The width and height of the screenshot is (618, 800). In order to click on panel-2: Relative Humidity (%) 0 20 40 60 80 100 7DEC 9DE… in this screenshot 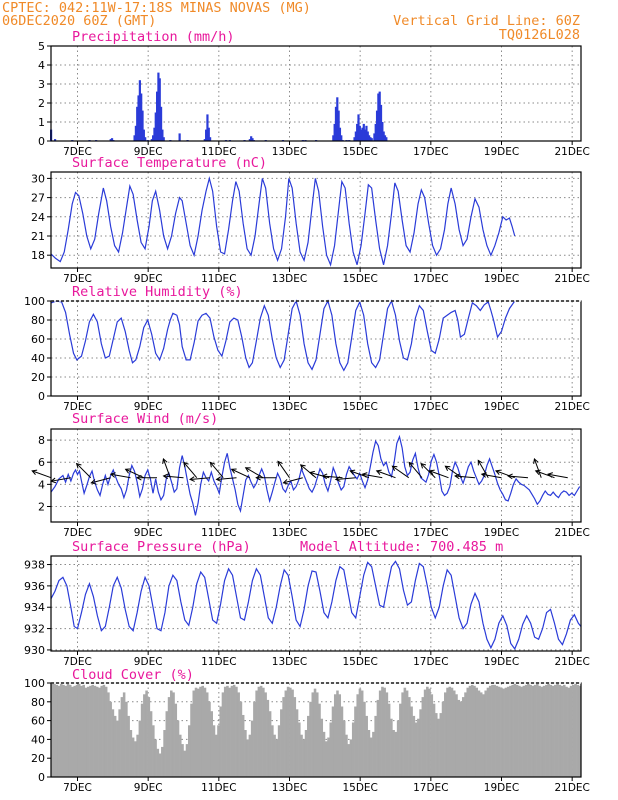, I will do `click(307, 348)`.